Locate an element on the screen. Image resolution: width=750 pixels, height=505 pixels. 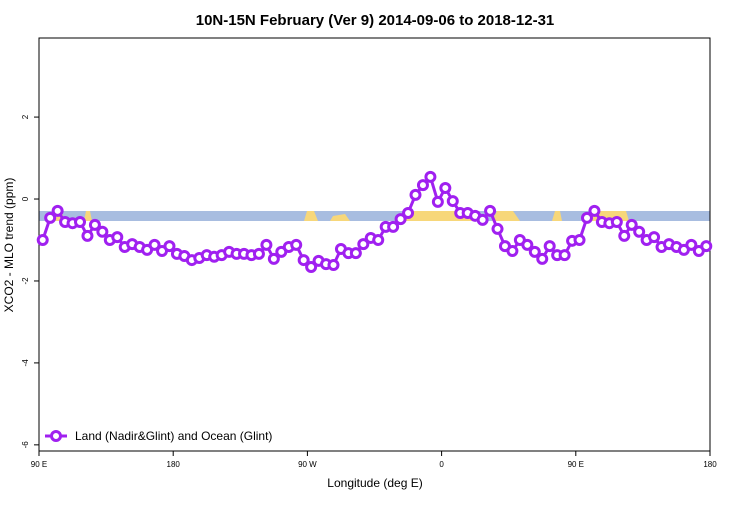
x-axis-title: Longitude (deg E) is located at coordinates (374, 483).